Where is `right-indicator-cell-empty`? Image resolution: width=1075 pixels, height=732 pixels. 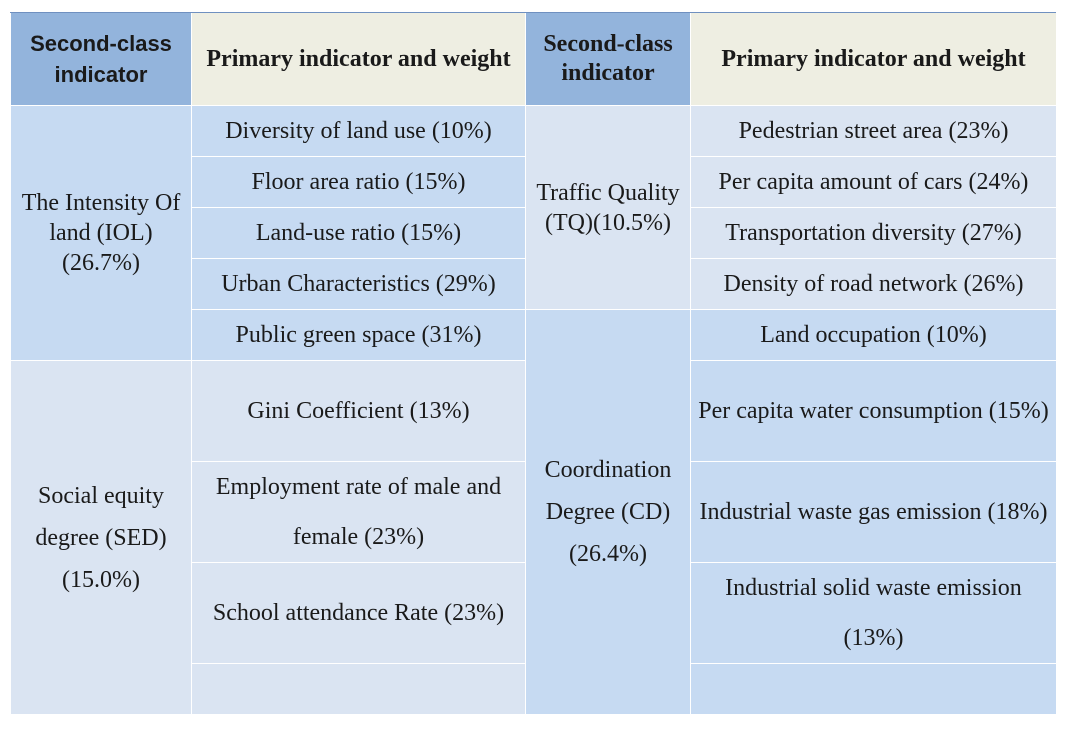
right-indicator-cell-empty is located at coordinates (873, 689).